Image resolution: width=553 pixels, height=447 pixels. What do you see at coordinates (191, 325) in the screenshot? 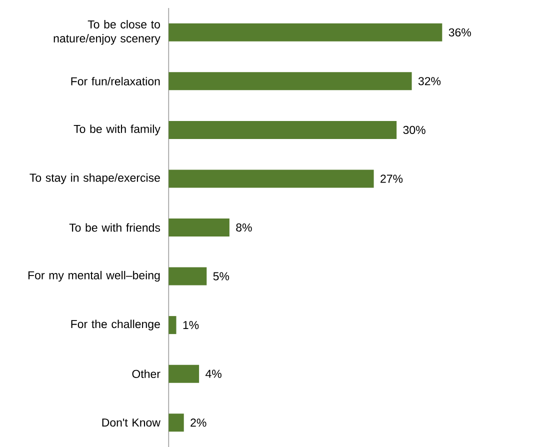
I see `data-label: 1%` at bounding box center [191, 325].